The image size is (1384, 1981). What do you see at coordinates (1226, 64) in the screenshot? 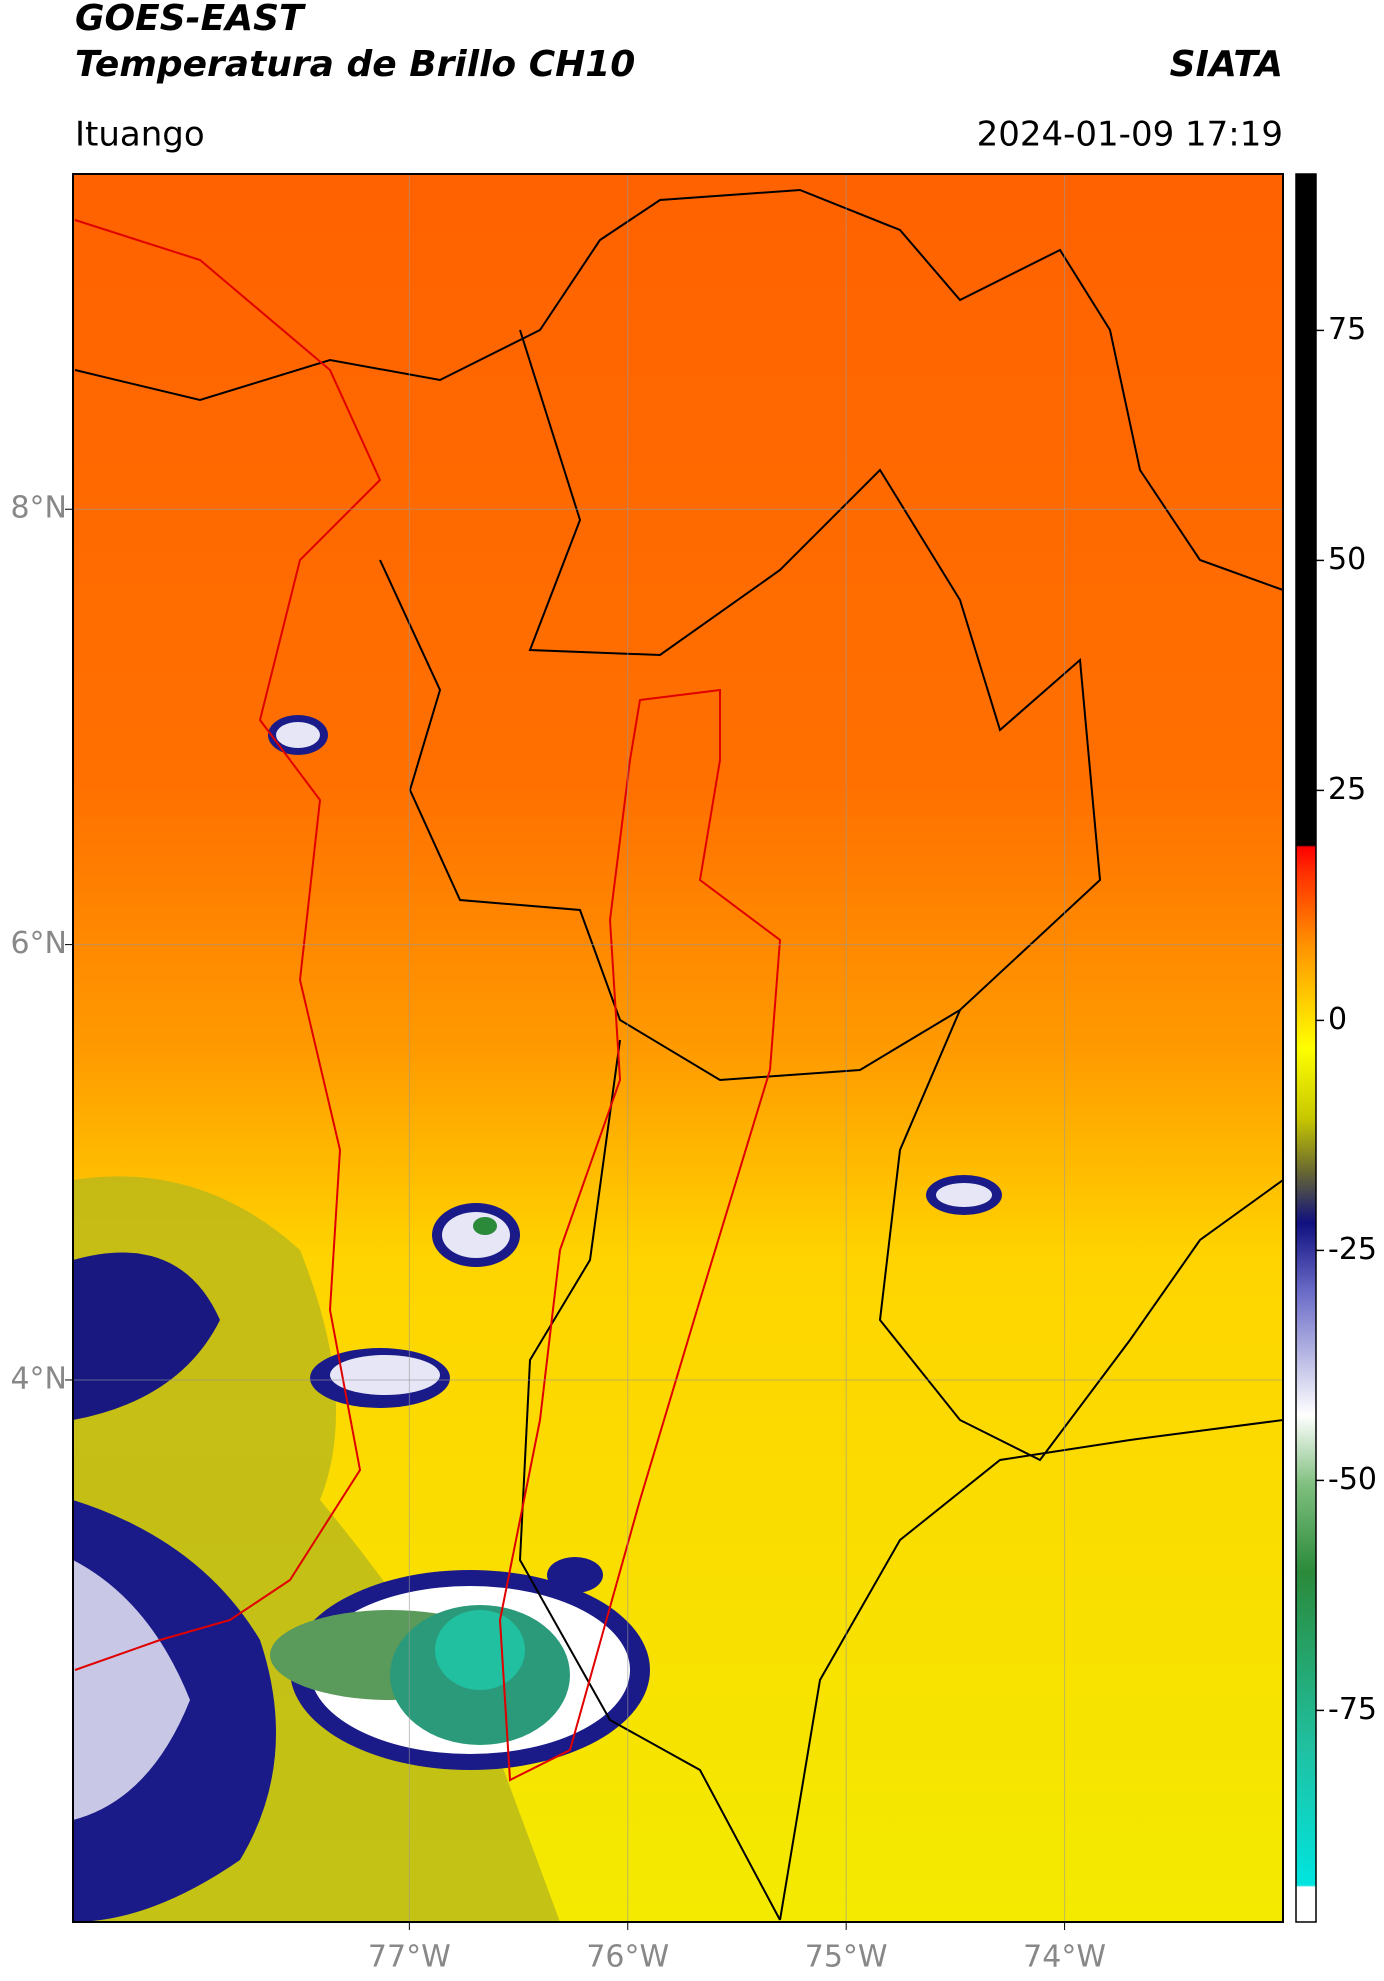
I see `credit: SIATA` at bounding box center [1226, 64].